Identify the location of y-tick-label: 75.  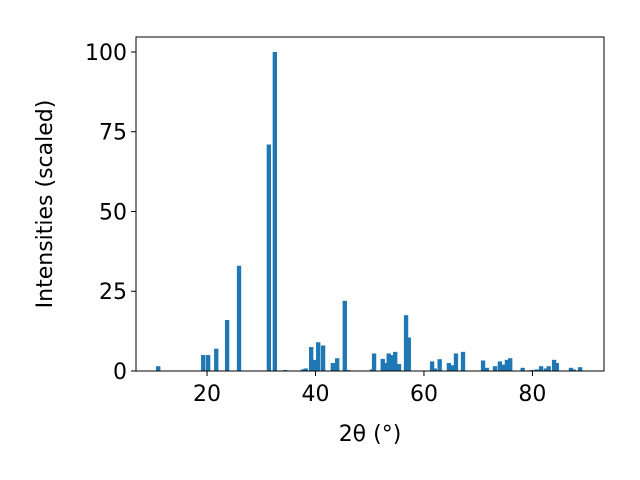
(113, 133).